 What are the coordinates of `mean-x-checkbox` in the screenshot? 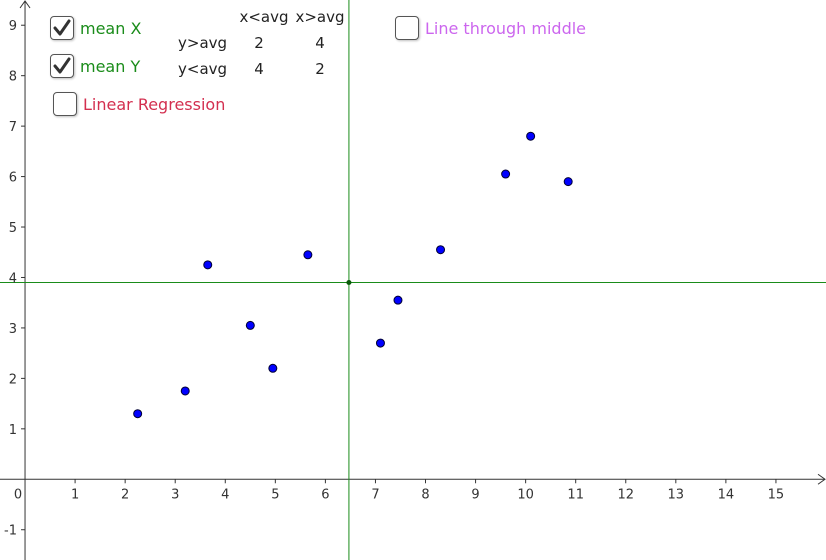 It's located at (62, 28).